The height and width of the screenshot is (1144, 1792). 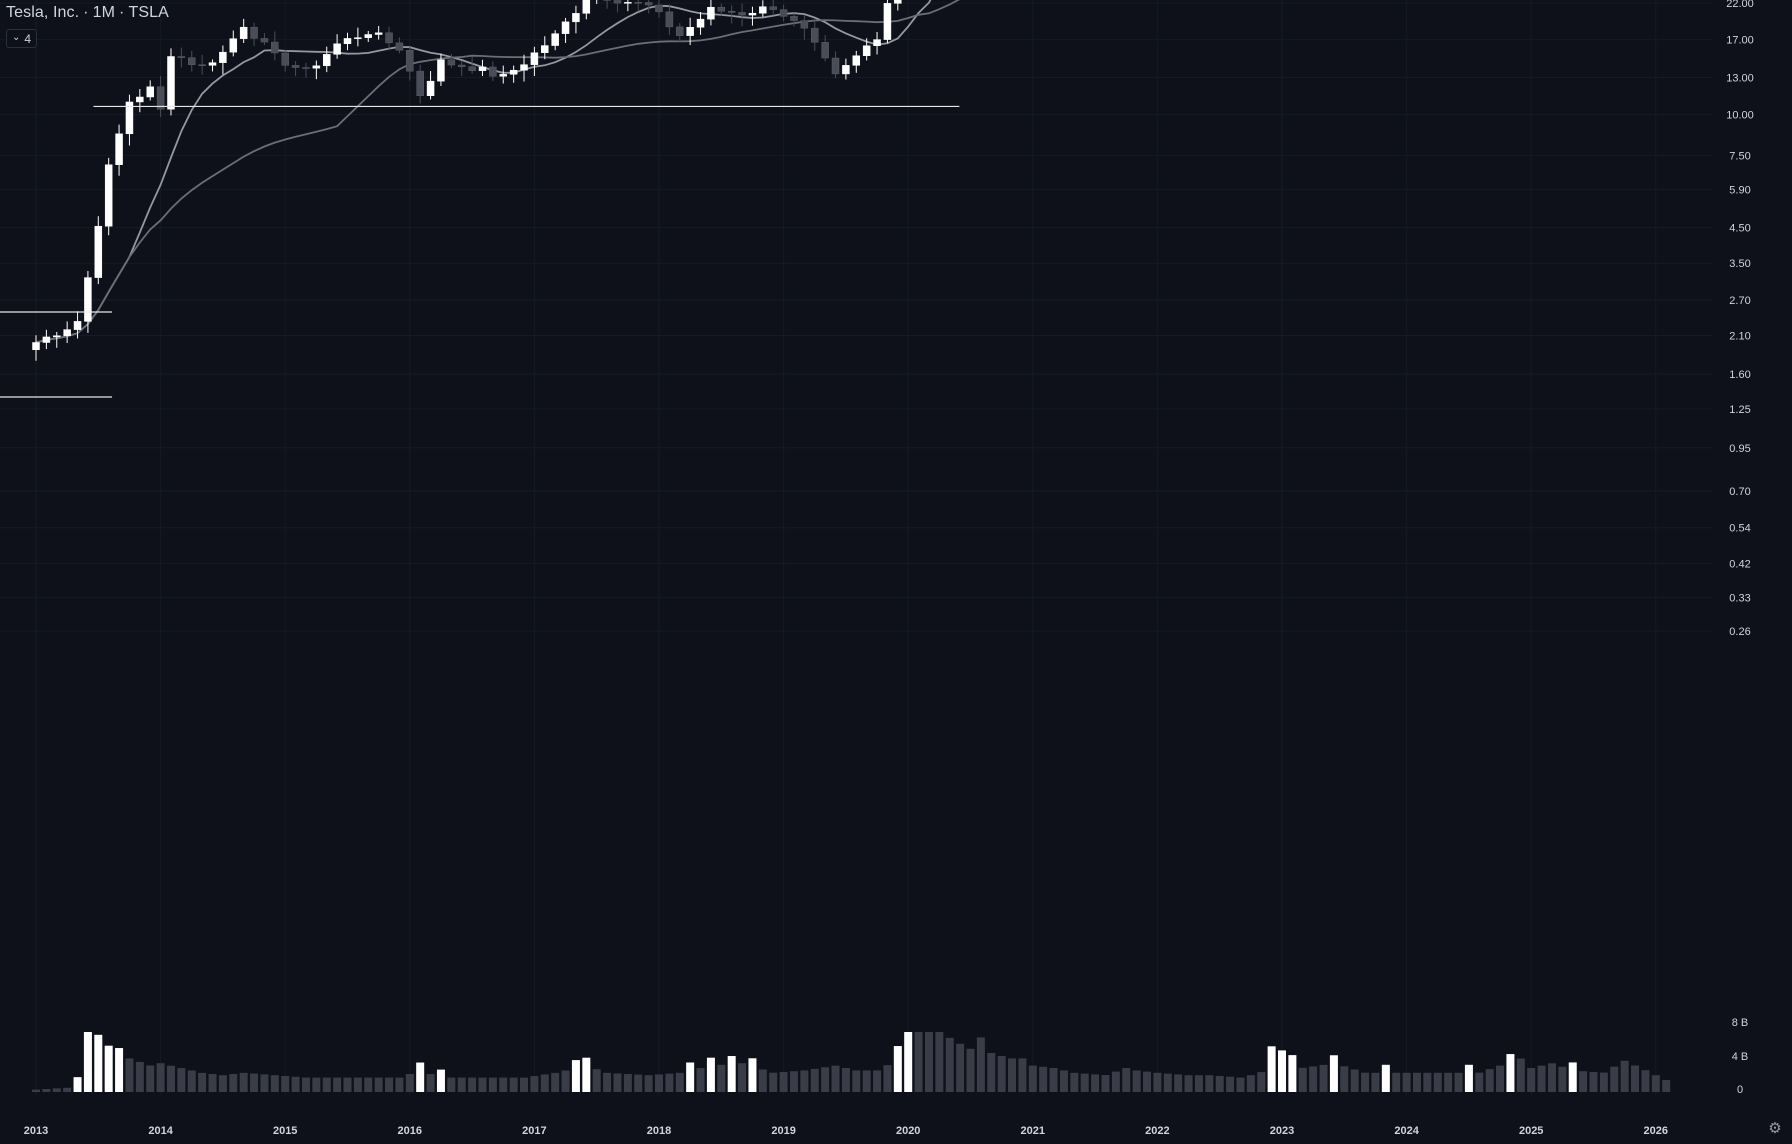 I want to click on time-tick-label: 2018, so click(x=659, y=1131).